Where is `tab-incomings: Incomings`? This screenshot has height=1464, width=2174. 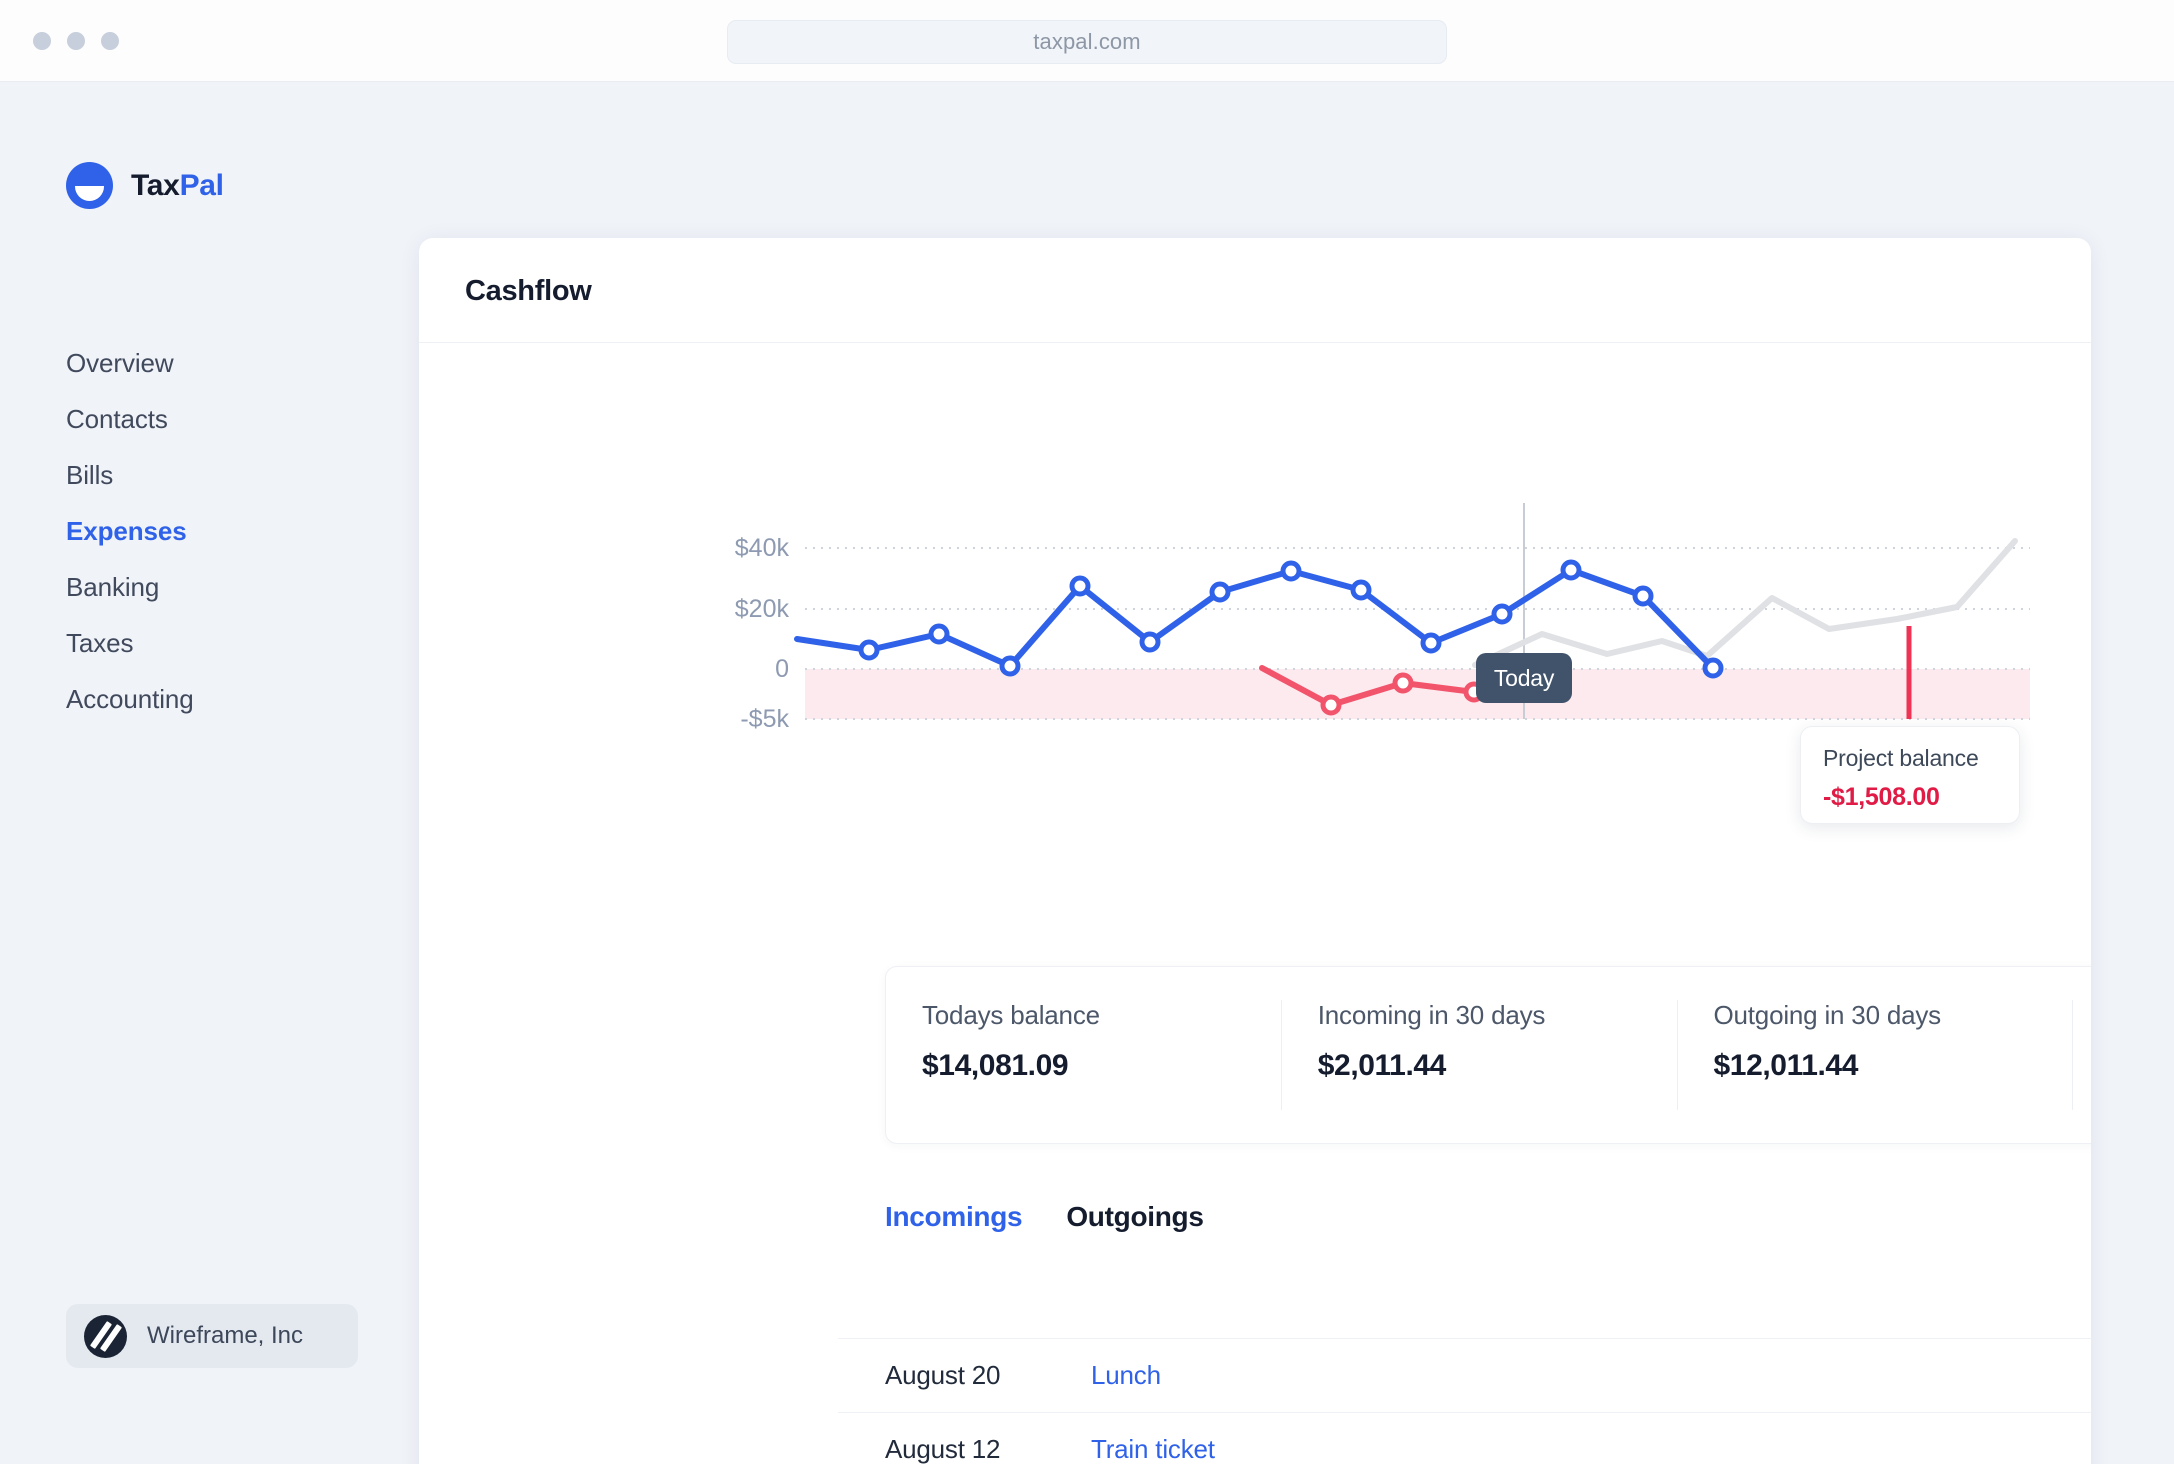 tab-incomings: Incomings is located at coordinates (954, 1216).